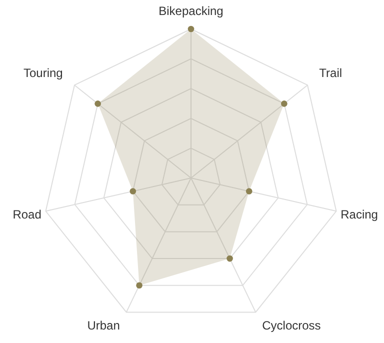 The width and height of the screenshot is (384, 343). What do you see at coordinates (43, 73) in the screenshot?
I see `spoke-label: Touring` at bounding box center [43, 73].